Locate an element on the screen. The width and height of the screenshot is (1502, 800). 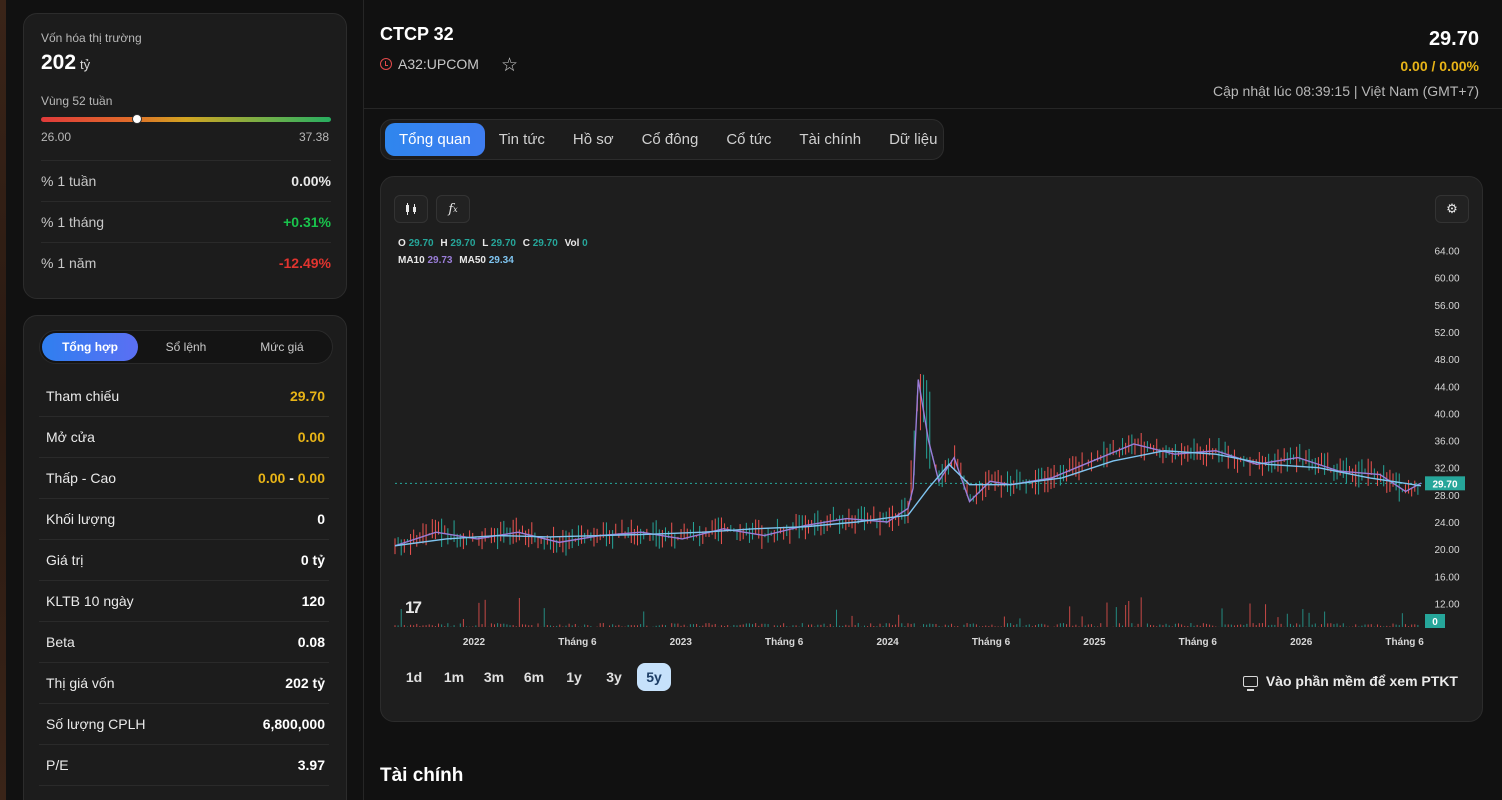
perf-row-1w: % 1 tuần 0.00% is located at coordinates (186, 180).